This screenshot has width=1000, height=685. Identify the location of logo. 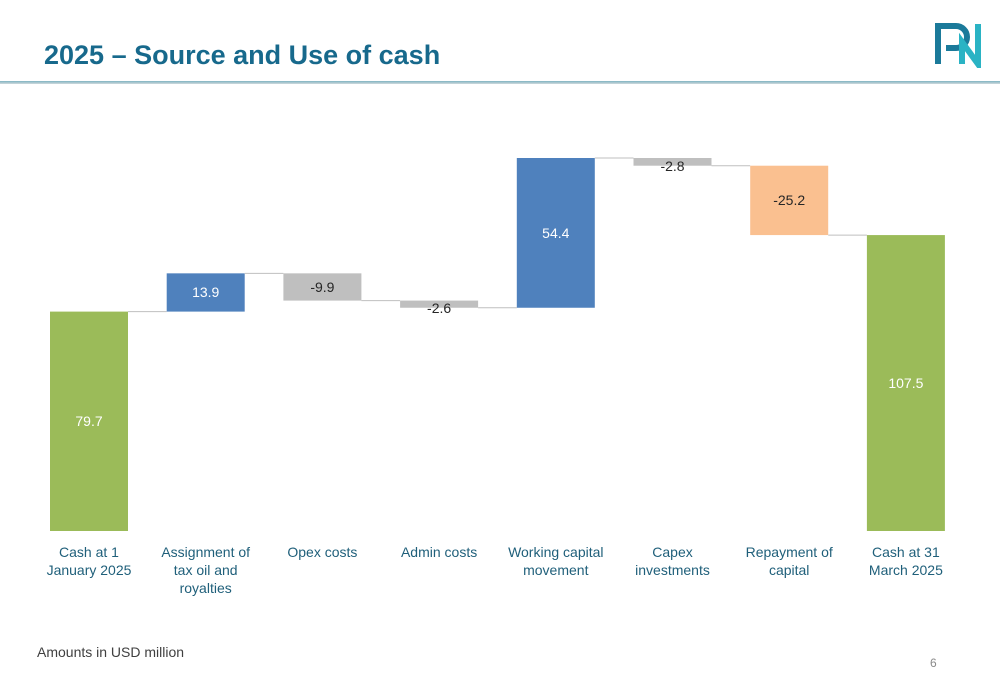
(958, 45).